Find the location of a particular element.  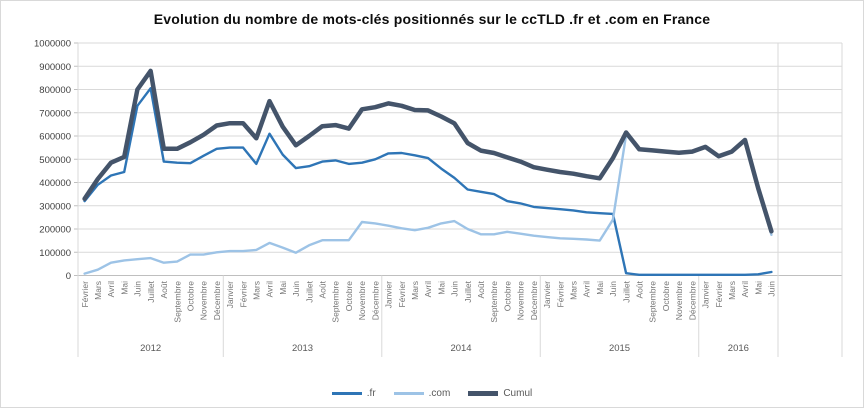

y-axis-label: 100000 is located at coordinates (55, 253).